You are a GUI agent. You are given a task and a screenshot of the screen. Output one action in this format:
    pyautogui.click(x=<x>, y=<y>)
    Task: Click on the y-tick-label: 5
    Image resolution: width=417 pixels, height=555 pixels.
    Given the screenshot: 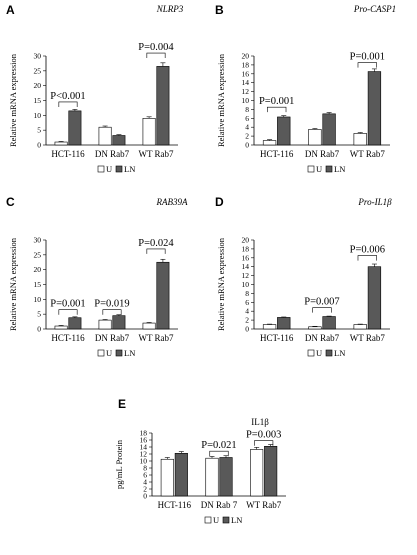 What is the action you would take?
    pyautogui.click(x=39, y=130)
    